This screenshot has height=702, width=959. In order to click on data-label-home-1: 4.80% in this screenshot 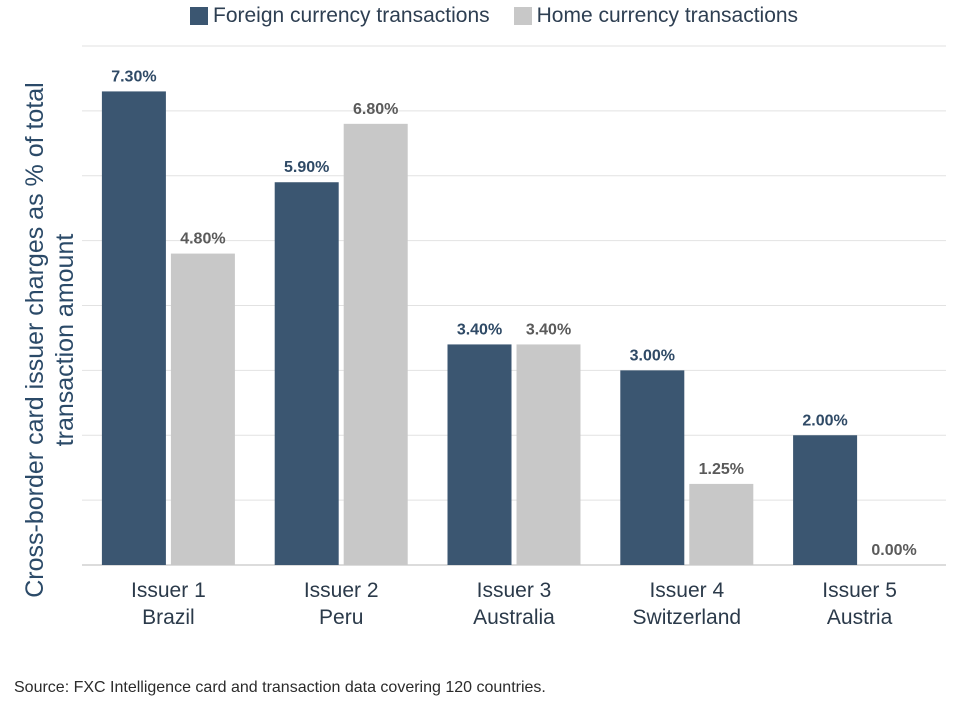, I will do `click(202, 239)`.